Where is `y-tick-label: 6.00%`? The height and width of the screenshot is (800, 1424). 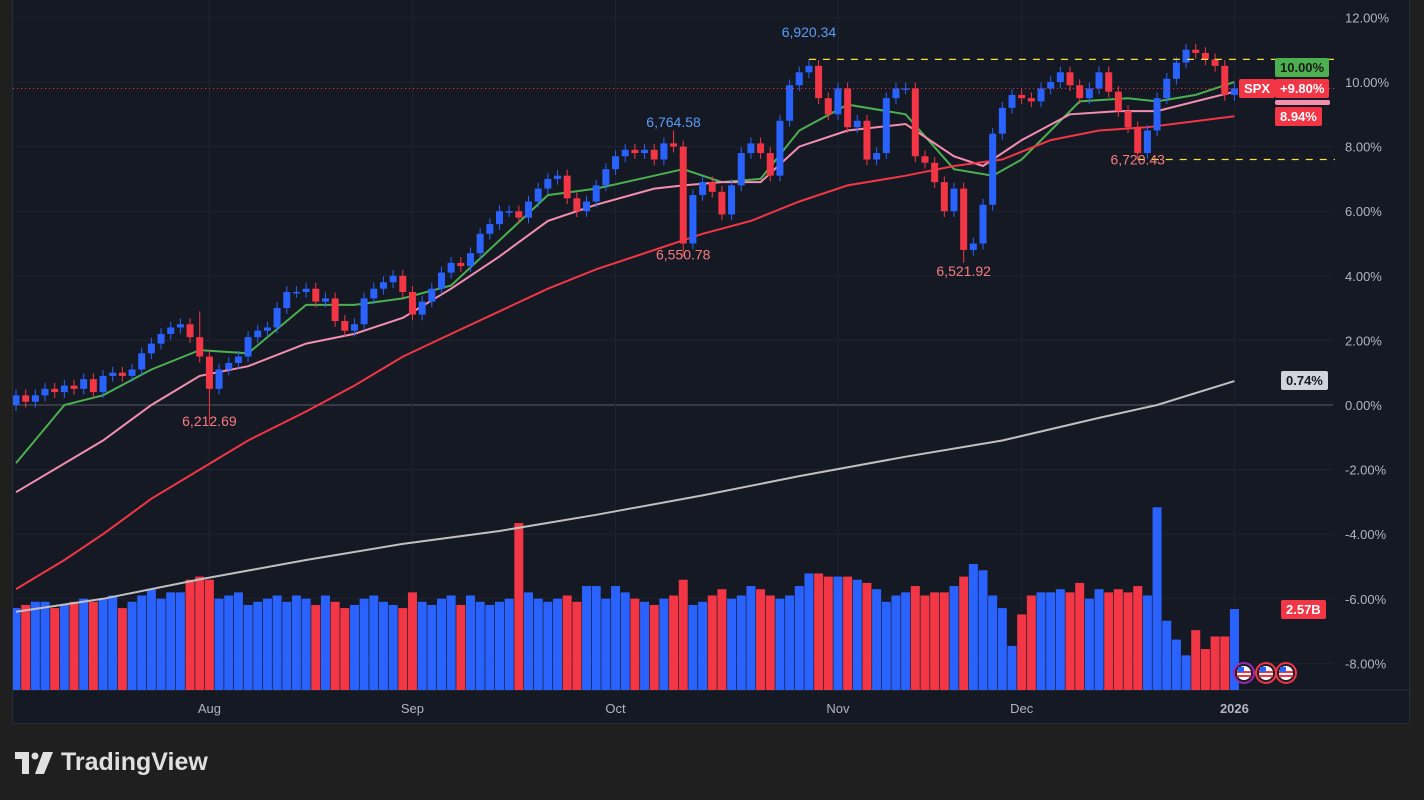 y-tick-label: 6.00% is located at coordinates (1363, 211).